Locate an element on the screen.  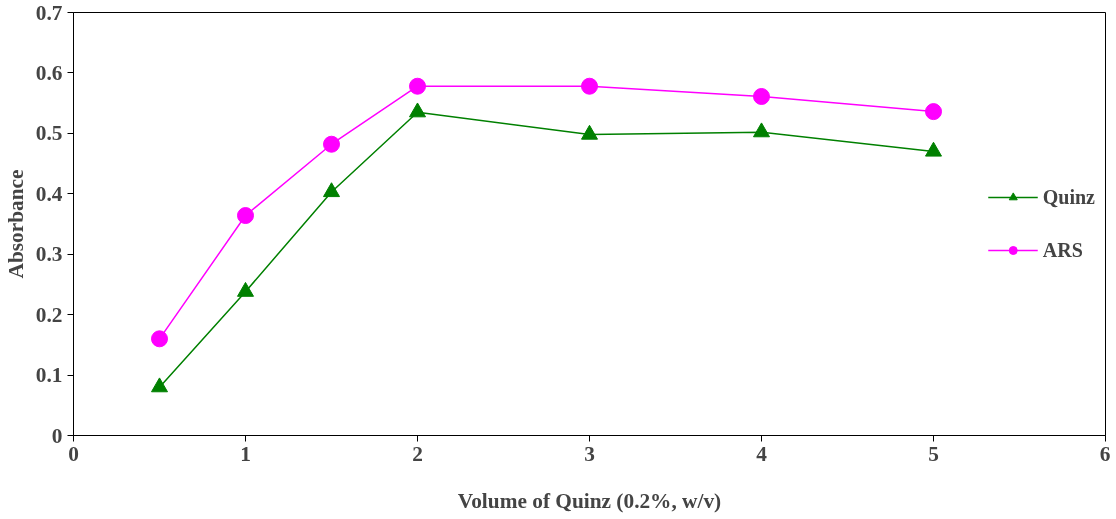
y-tick-label: 0.2 is located at coordinates (49, 314).